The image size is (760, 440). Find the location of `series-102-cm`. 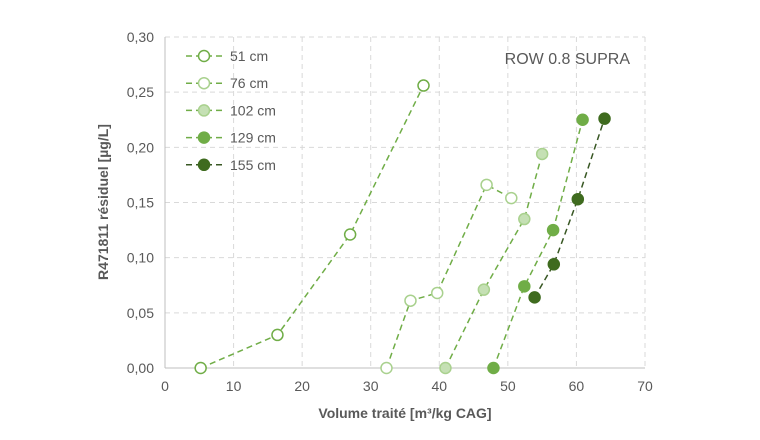

series-102-cm is located at coordinates (494, 261).